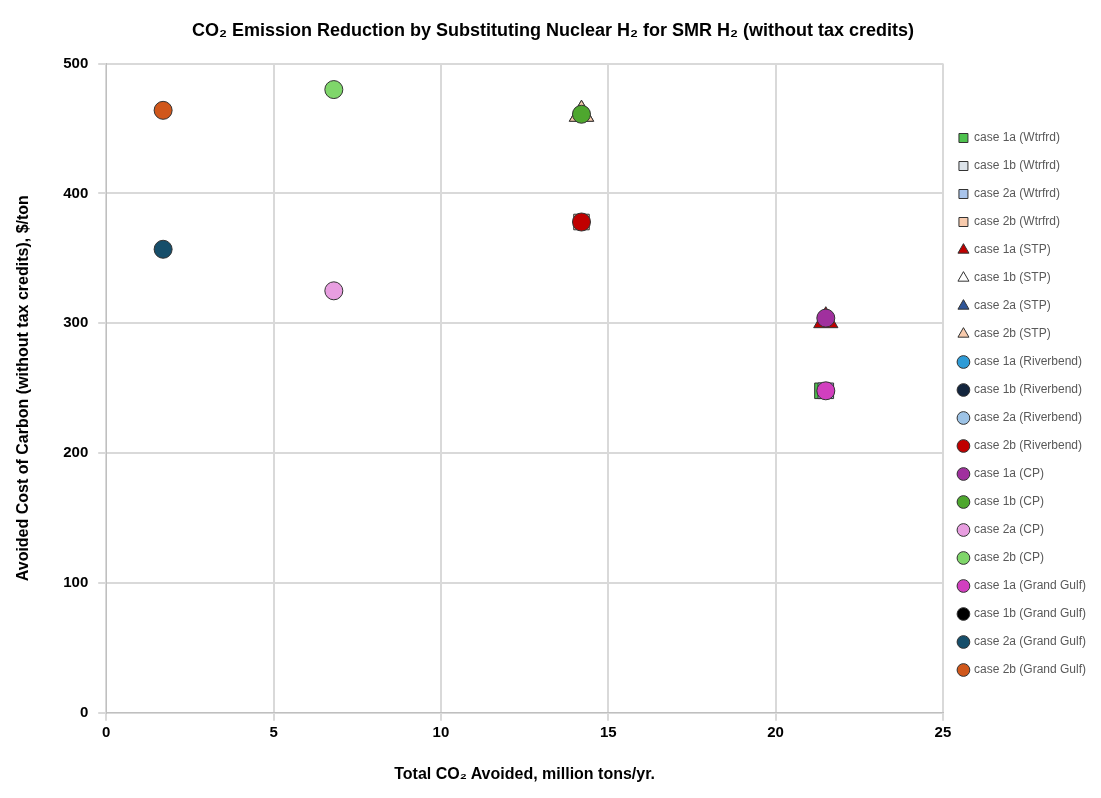 The height and width of the screenshot is (798, 1101). Describe the element at coordinates (1030, 613) in the screenshot. I see `legend-label: case 1b (Grand Gulf)` at that location.